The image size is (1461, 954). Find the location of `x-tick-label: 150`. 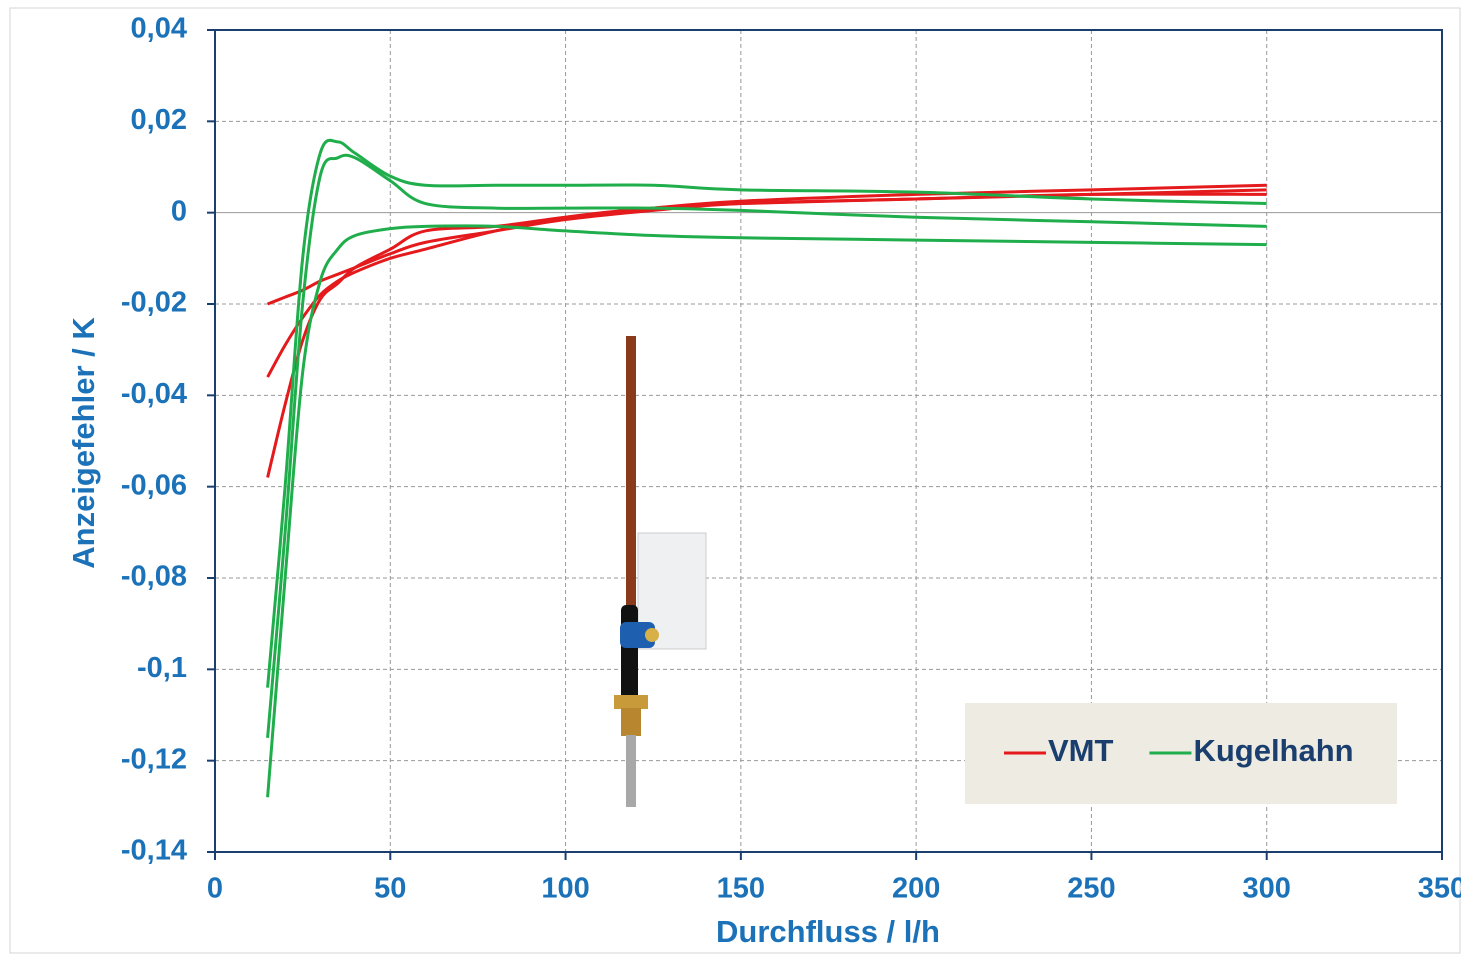

x-tick-label: 150 is located at coordinates (741, 889).